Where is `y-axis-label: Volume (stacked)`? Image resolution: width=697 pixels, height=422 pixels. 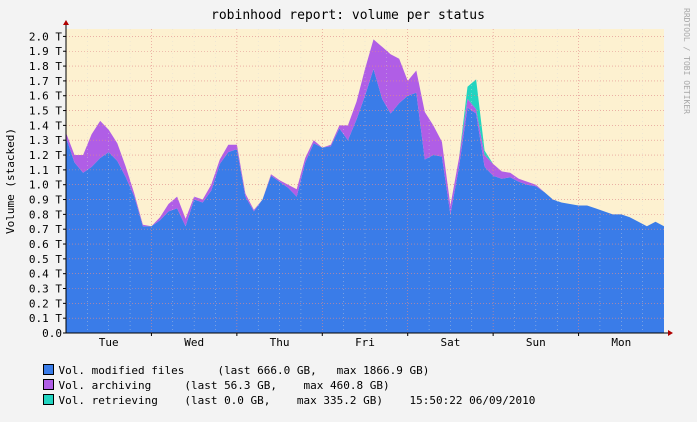 y-axis-label: Volume (stacked) is located at coordinates (10, 181).